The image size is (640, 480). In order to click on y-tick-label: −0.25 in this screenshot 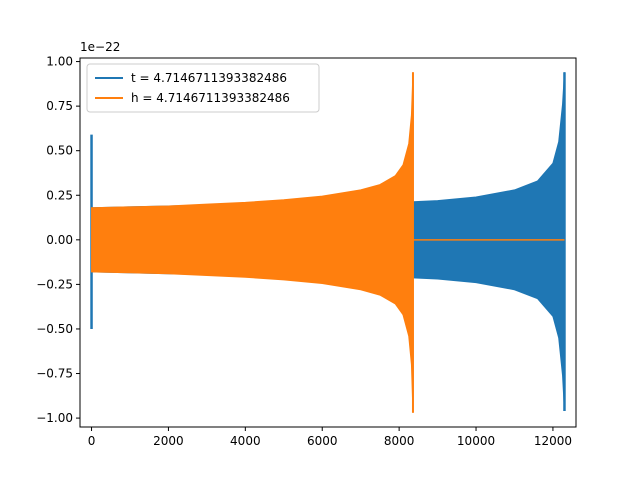, I will do `click(54, 284)`.